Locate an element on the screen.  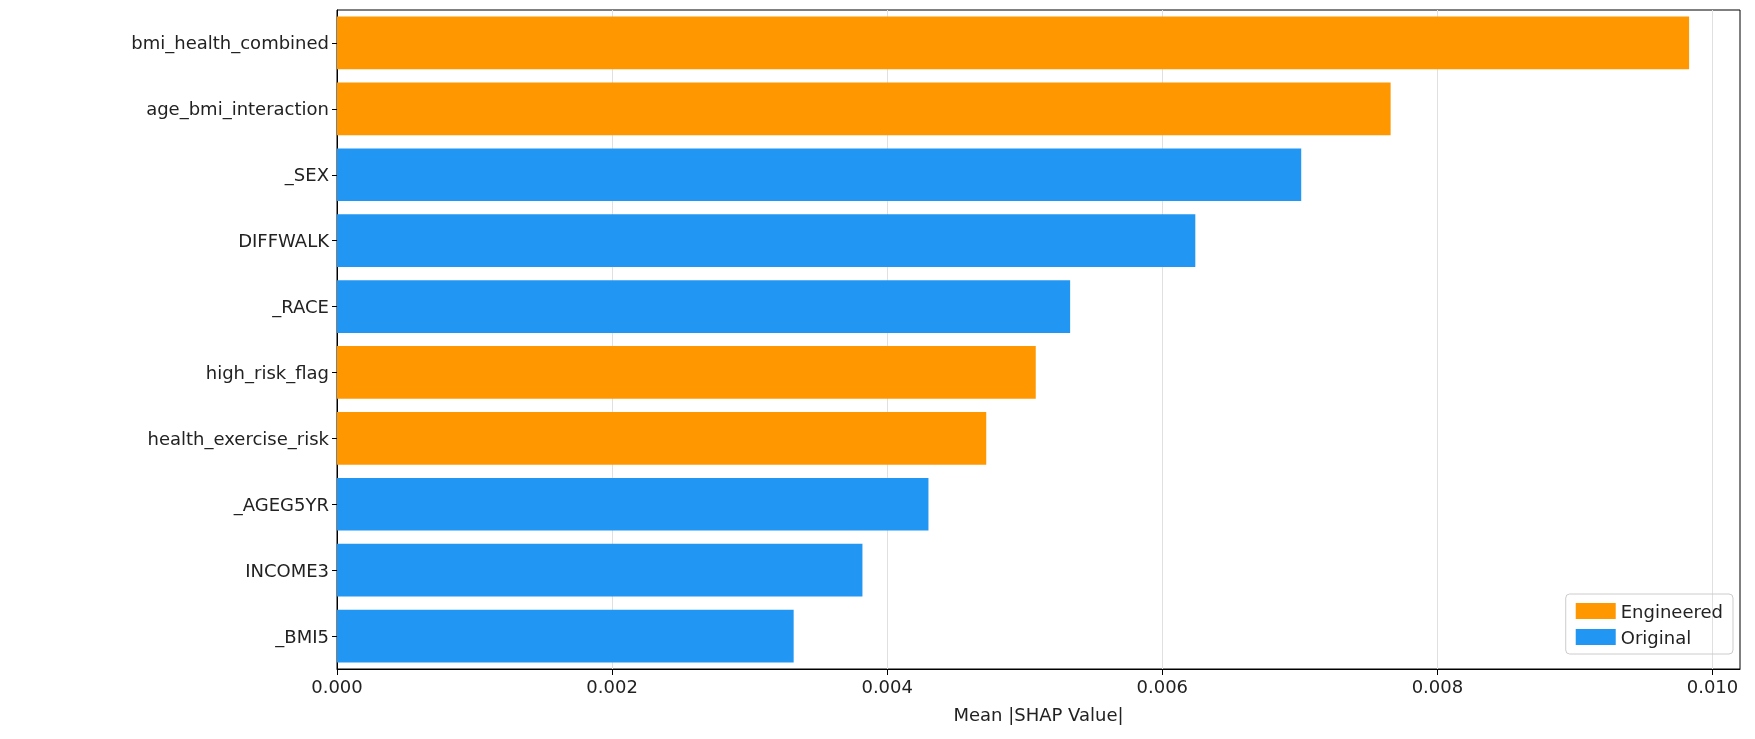
x-tick-label: 0.008 is located at coordinates (1437, 686).